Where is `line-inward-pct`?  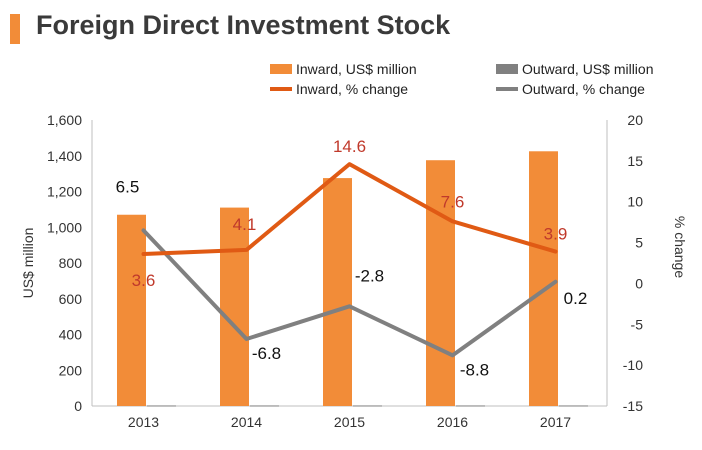
line-inward-pct is located at coordinates (349, 209).